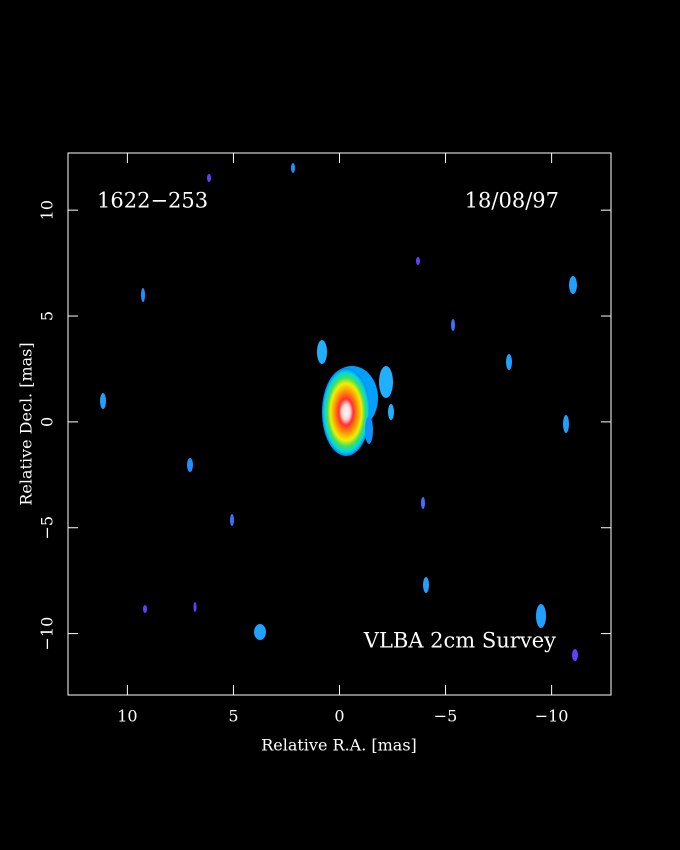 The height and width of the screenshot is (850, 680). Describe the element at coordinates (47, 528) in the screenshot. I see `y-tick-label: −5` at that location.